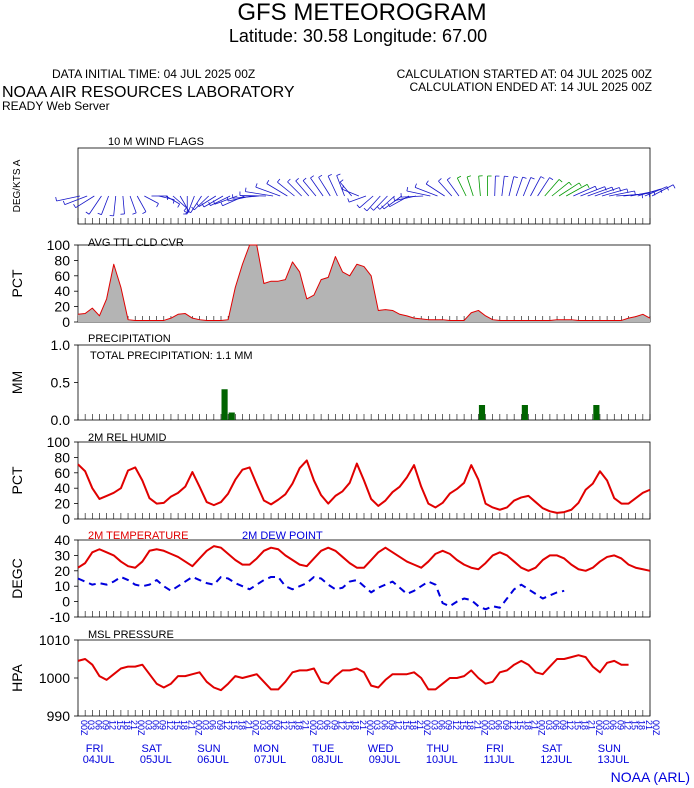 The height and width of the screenshot is (788, 694). Describe the element at coordinates (148, 92) in the screenshot. I see `lab-name: NOAA AIR RESOURCES LABORATORY` at that location.